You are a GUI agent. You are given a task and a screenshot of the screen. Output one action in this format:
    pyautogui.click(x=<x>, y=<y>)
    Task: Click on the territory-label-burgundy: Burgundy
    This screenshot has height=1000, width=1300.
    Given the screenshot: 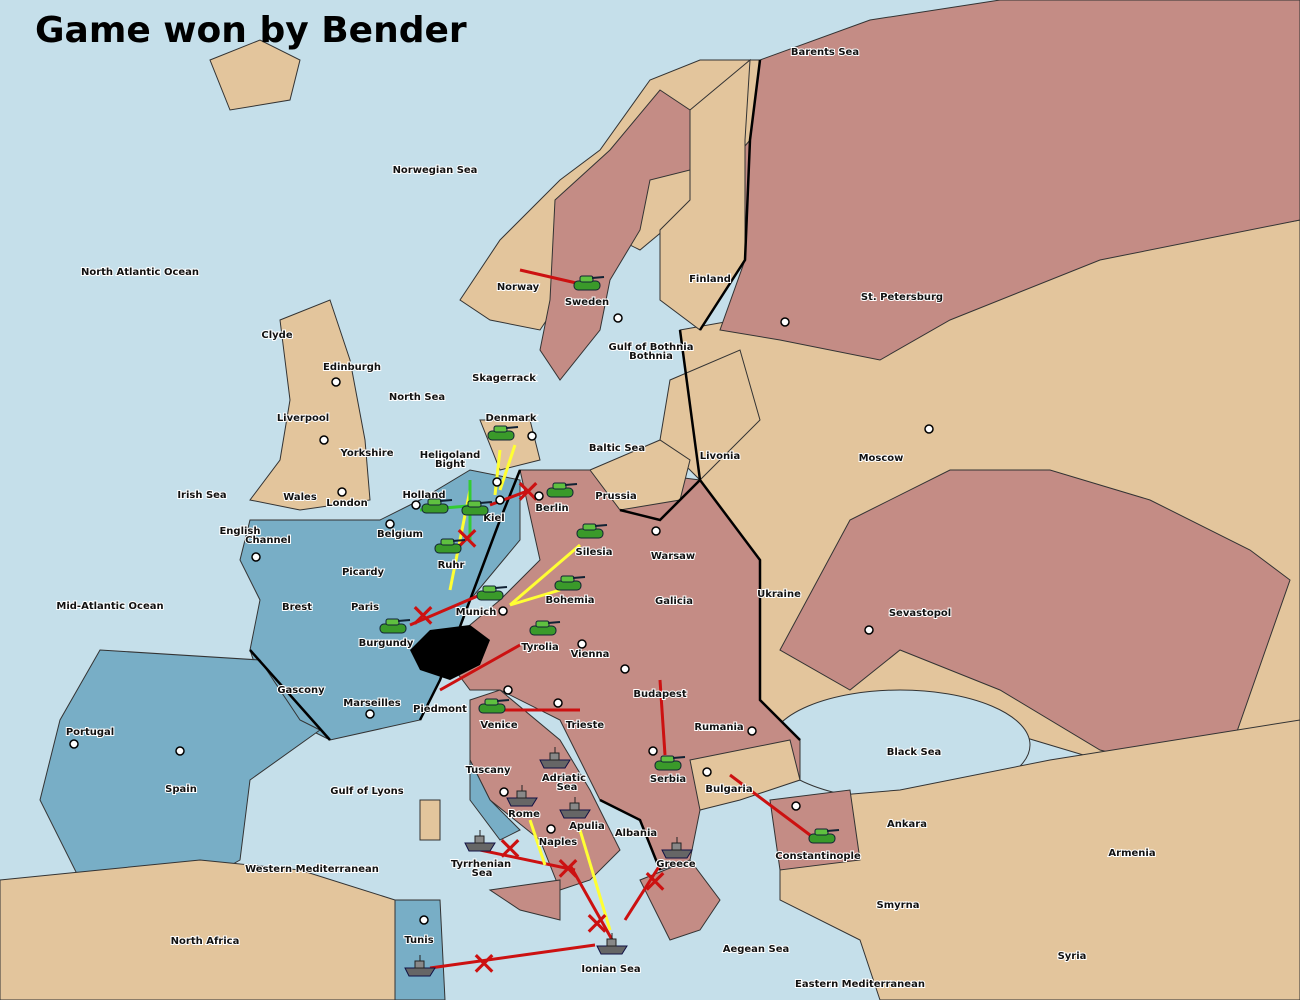 What is the action you would take?
    pyautogui.click(x=386, y=643)
    